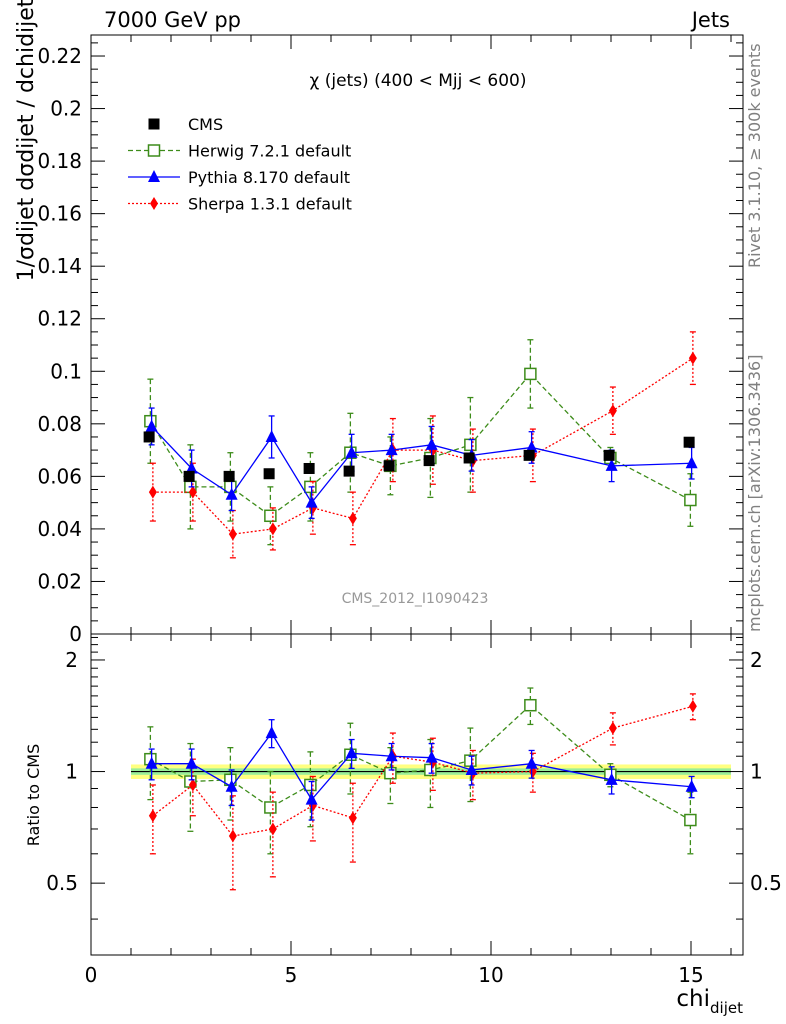 Image resolution: width=786 pixels, height=1024 pixels. I want to click on legend-label: Pythia 8.170 default, so click(269, 177).